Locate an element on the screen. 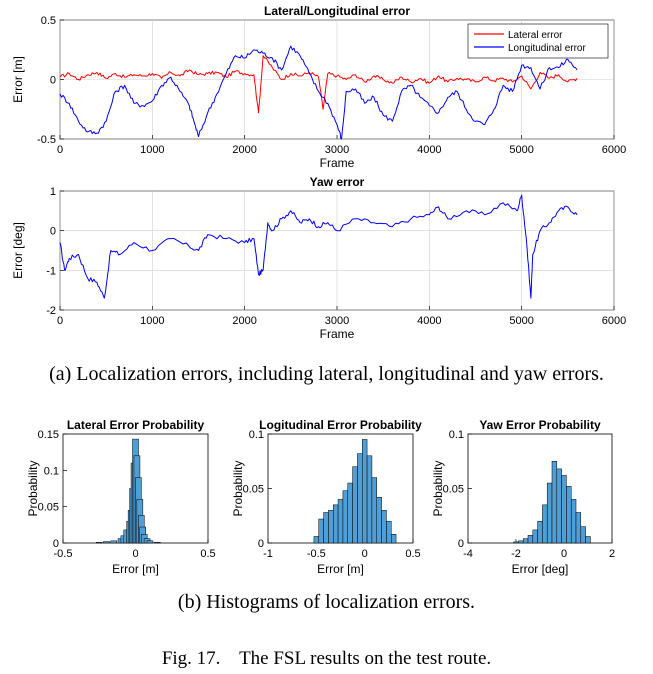 The width and height of the screenshot is (653, 674). hist-lateral-xtick-label: 0.5 is located at coordinates (207, 554).